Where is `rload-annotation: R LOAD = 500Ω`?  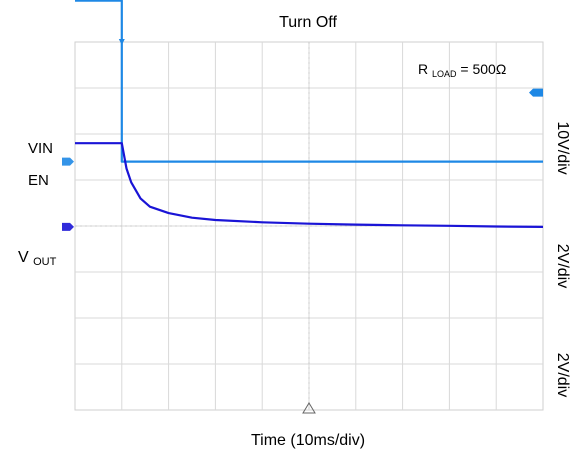 rload-annotation: R LOAD = 500Ω is located at coordinates (462, 70).